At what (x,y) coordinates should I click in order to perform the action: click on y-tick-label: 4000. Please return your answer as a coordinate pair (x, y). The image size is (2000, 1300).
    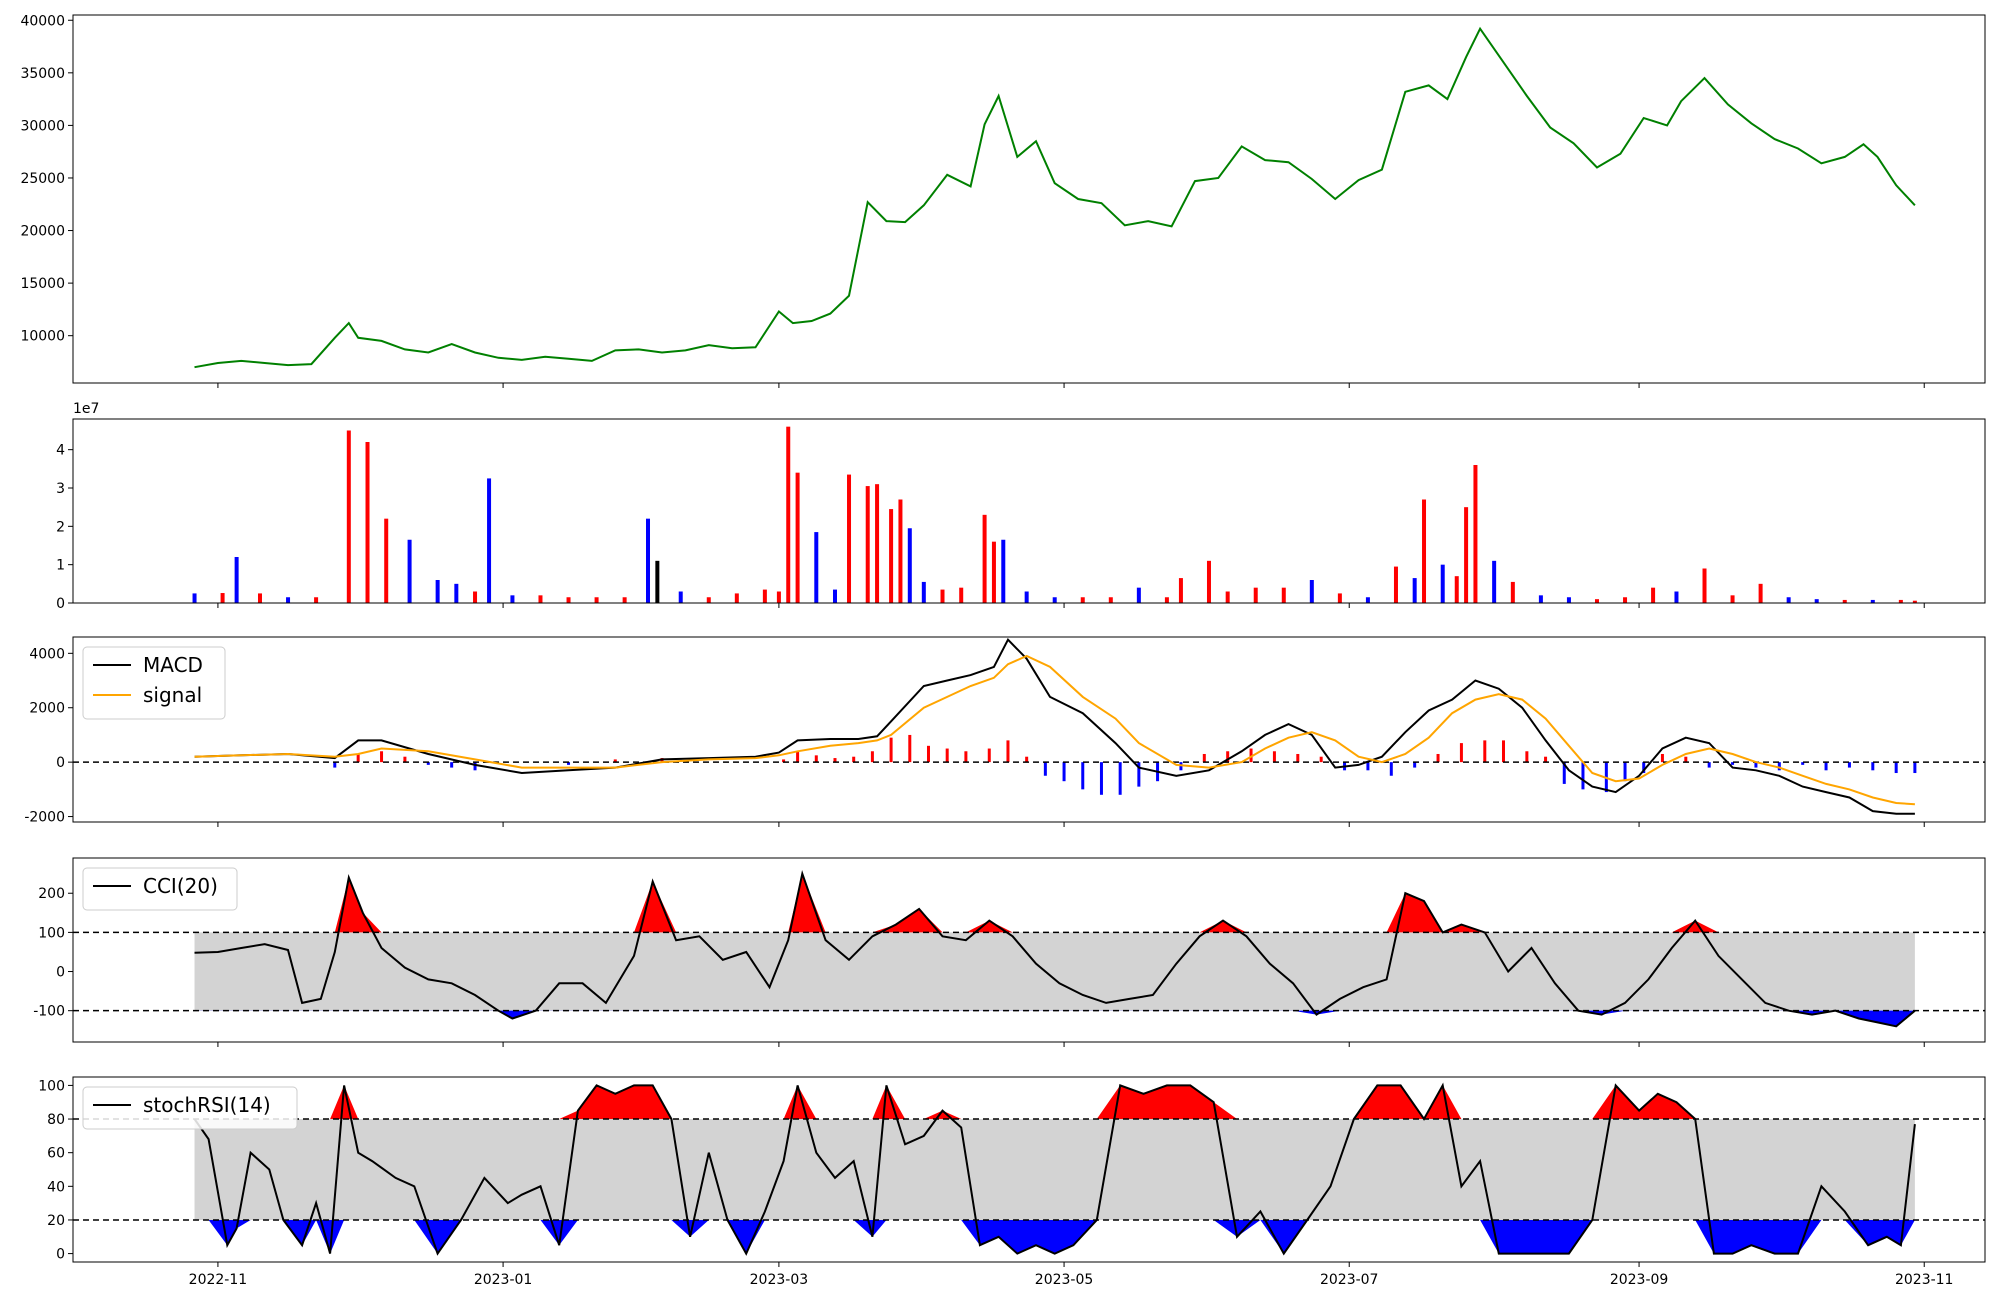
    Looking at the image, I should click on (47, 654).